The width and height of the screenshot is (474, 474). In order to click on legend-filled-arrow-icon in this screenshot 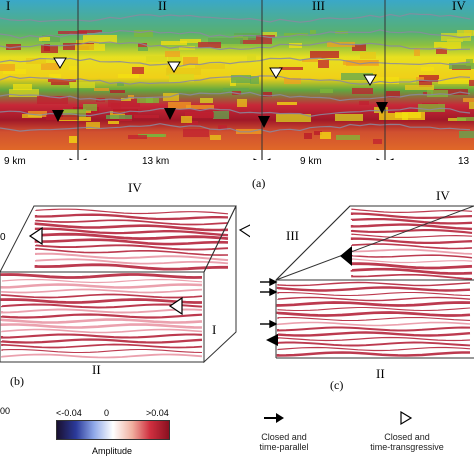, I will do `click(274, 418)`.